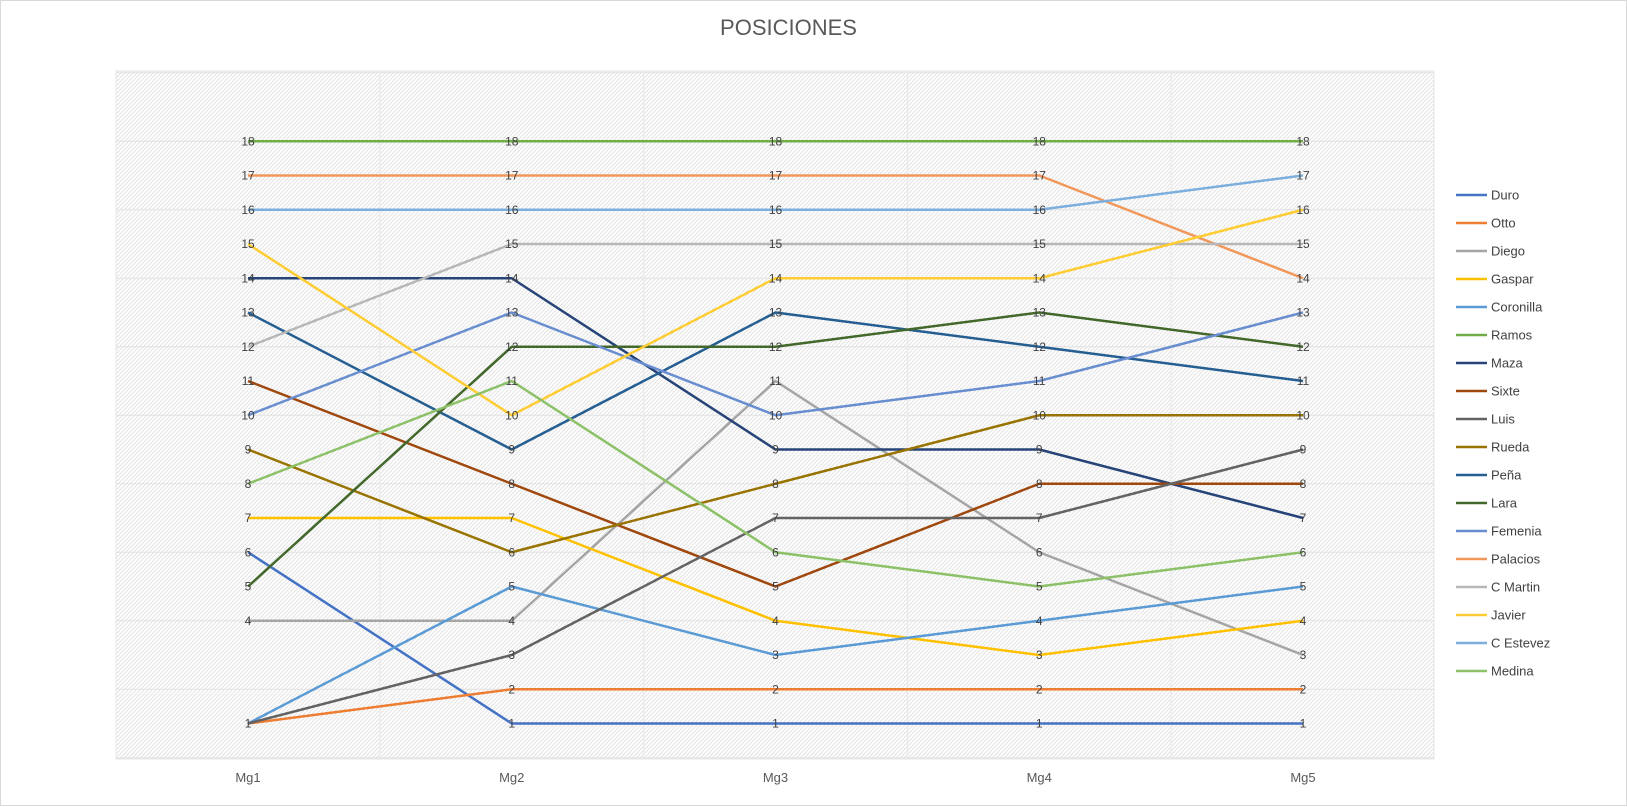 Image resolution: width=1627 pixels, height=807 pixels. Describe the element at coordinates (788, 27) in the screenshot. I see `chart-title: POSICIONES` at that location.